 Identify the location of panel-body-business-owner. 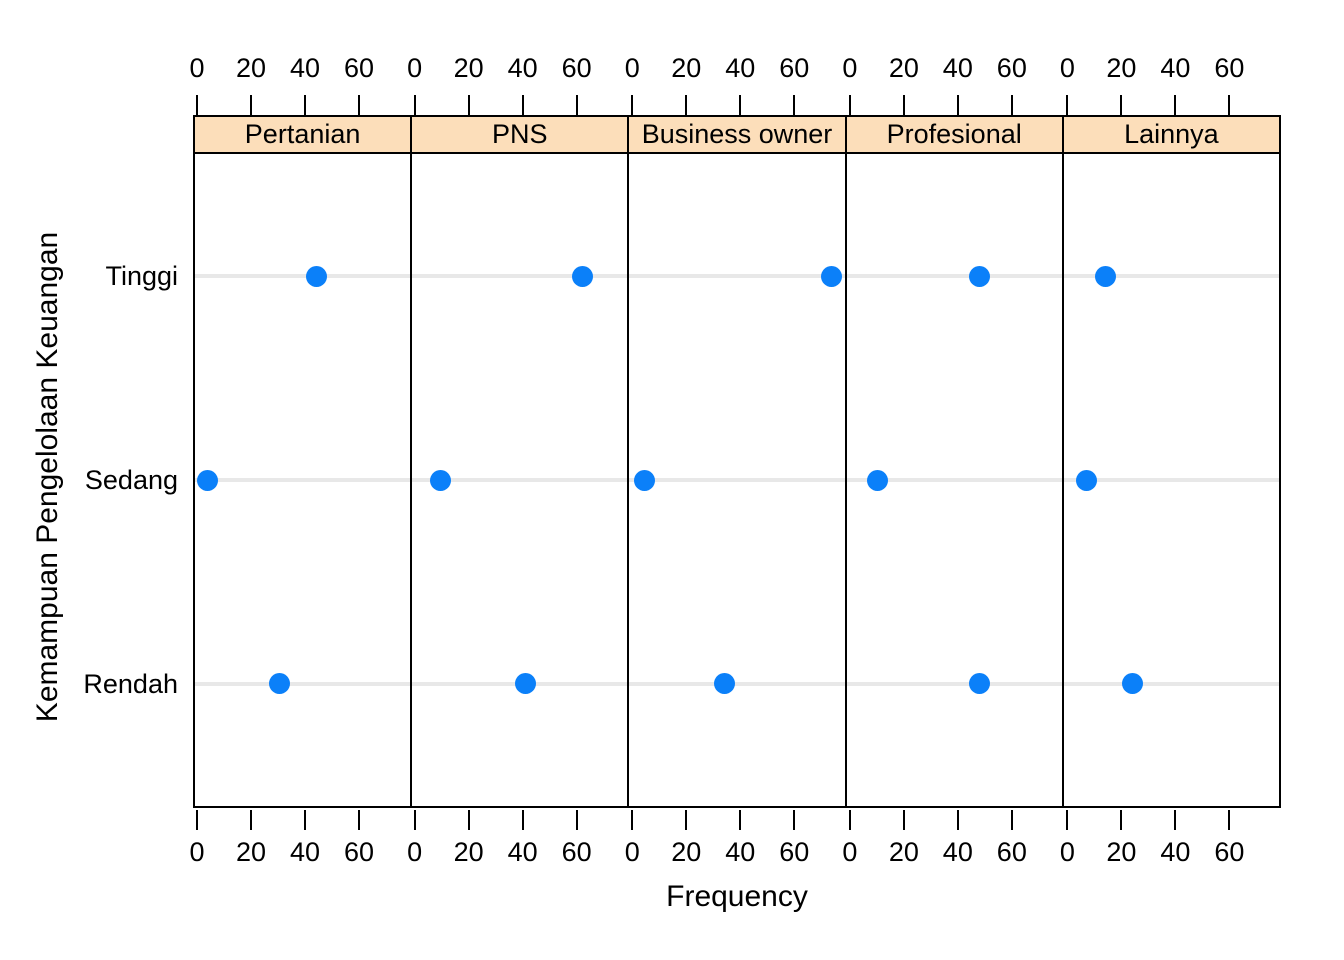
(737, 480).